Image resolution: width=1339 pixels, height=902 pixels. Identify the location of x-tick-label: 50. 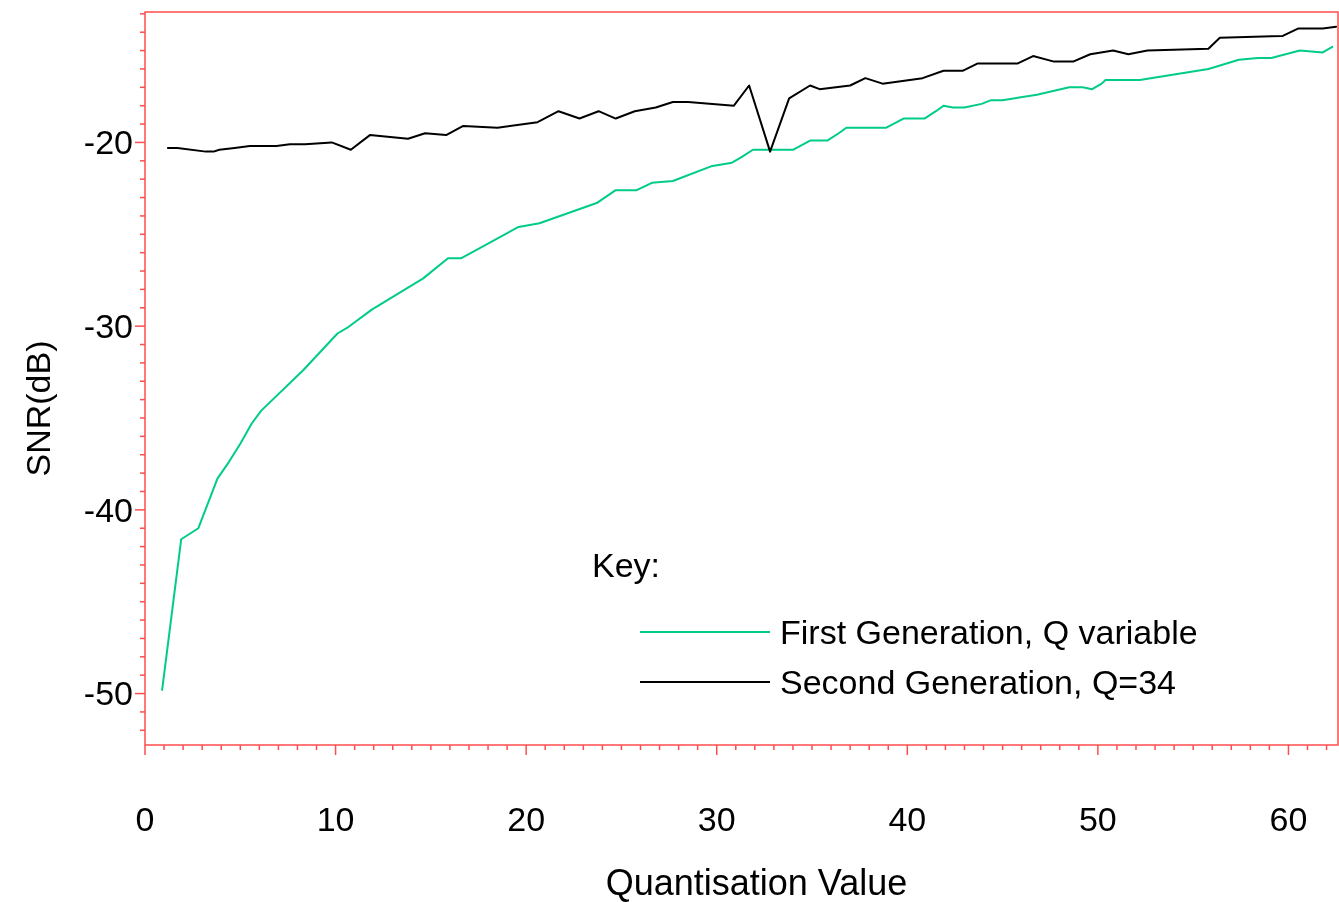
(1097, 819).